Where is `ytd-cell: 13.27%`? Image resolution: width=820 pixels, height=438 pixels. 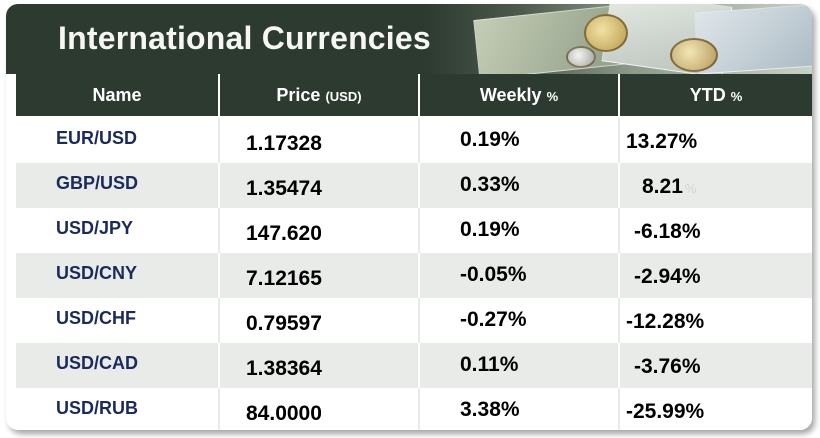 ytd-cell: 13.27% is located at coordinates (716, 140).